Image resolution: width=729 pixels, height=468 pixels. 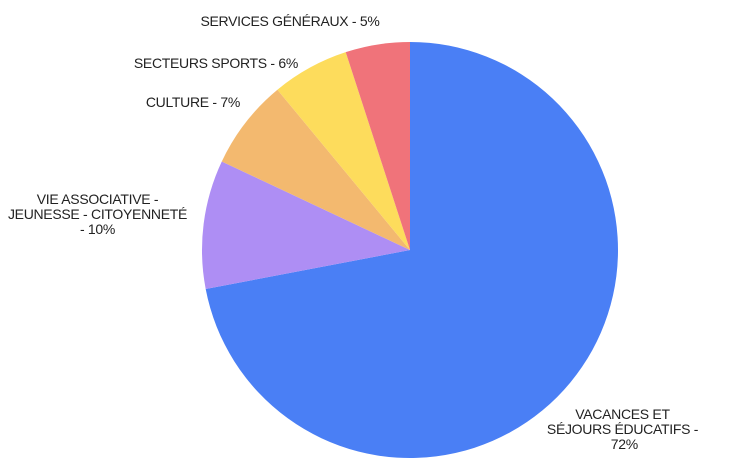 I want to click on slice-label: SERVICES GÉNÉRAUX - 5%, so click(x=290, y=21).